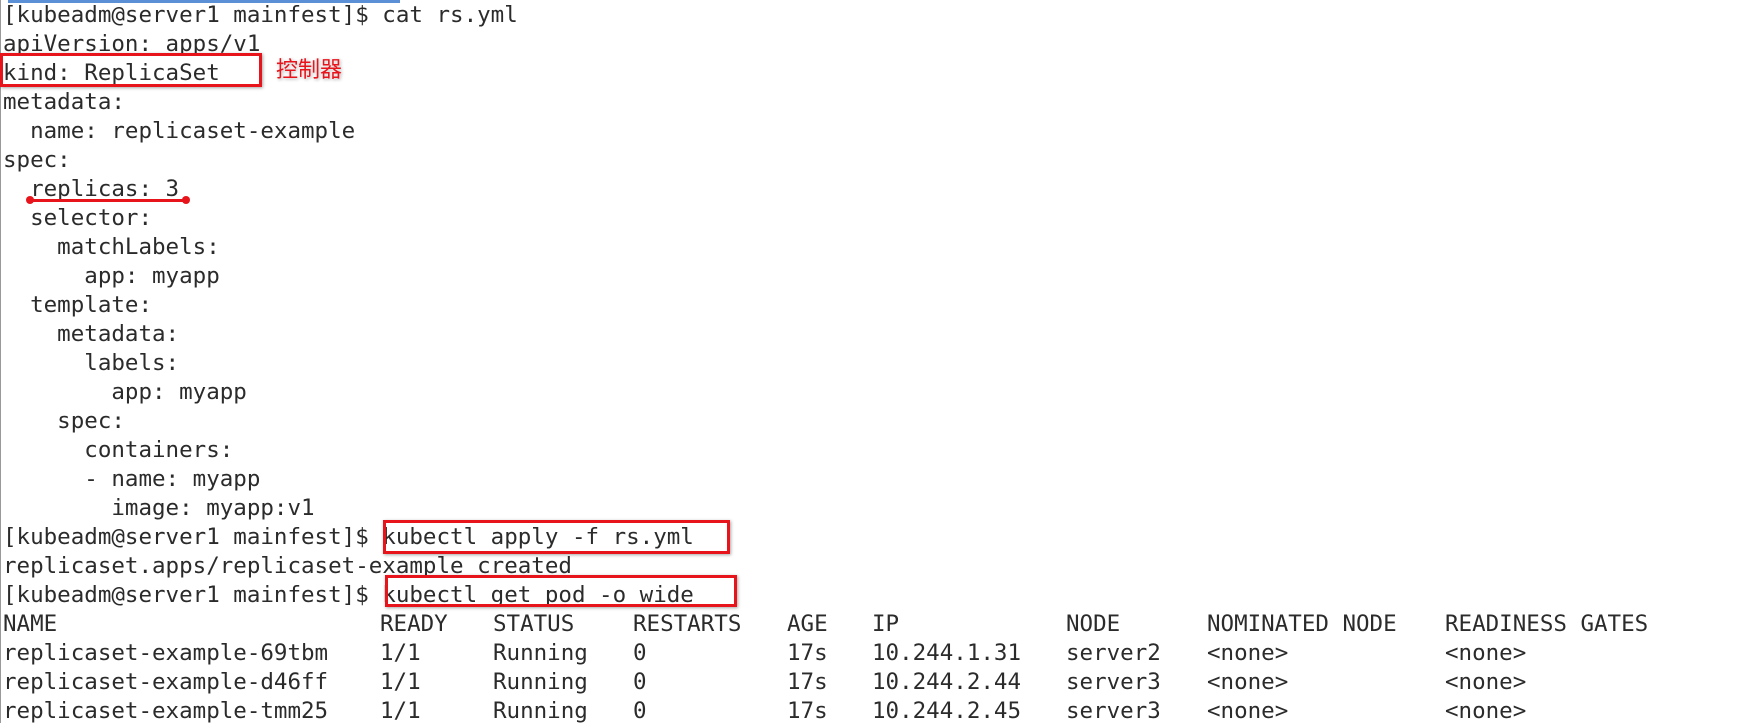 The image size is (1737, 726). I want to click on terminal-line: selector:, so click(78, 218).